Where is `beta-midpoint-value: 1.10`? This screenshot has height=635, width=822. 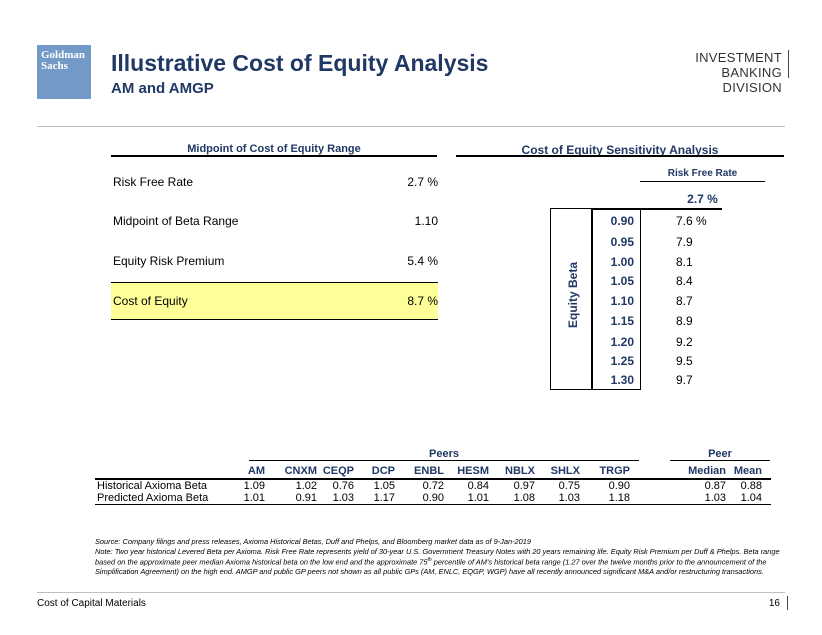 beta-midpoint-value: 1.10 is located at coordinates (426, 221).